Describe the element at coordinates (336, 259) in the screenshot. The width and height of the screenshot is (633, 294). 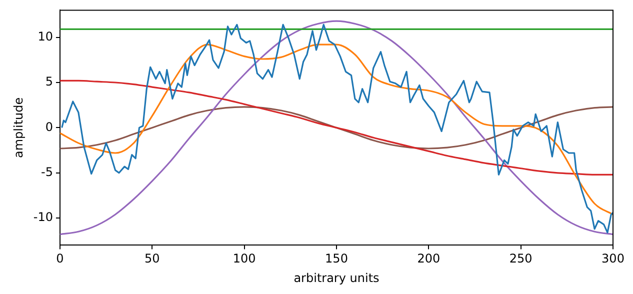
I see `x-tick-label: 150` at that location.